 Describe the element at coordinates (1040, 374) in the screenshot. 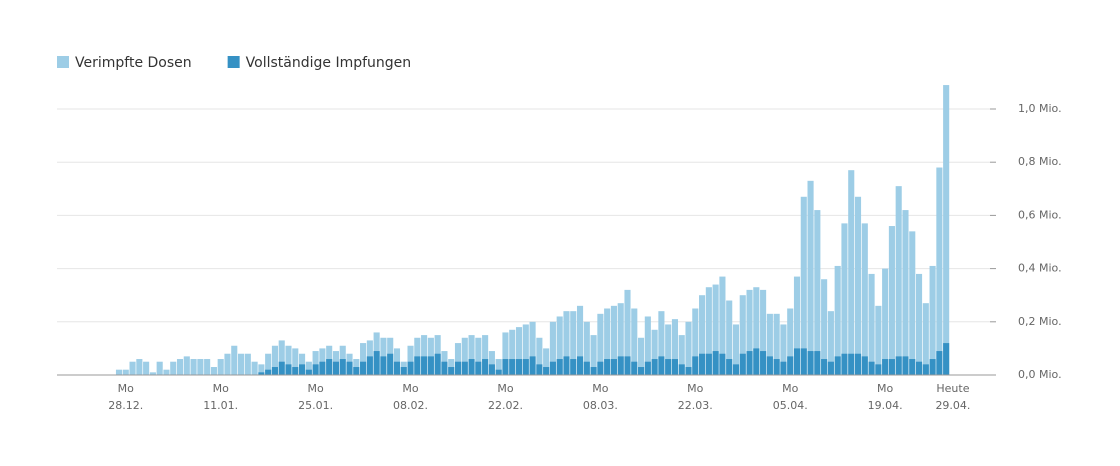

I see `y-tick-label: 0,0 Mio.` at that location.